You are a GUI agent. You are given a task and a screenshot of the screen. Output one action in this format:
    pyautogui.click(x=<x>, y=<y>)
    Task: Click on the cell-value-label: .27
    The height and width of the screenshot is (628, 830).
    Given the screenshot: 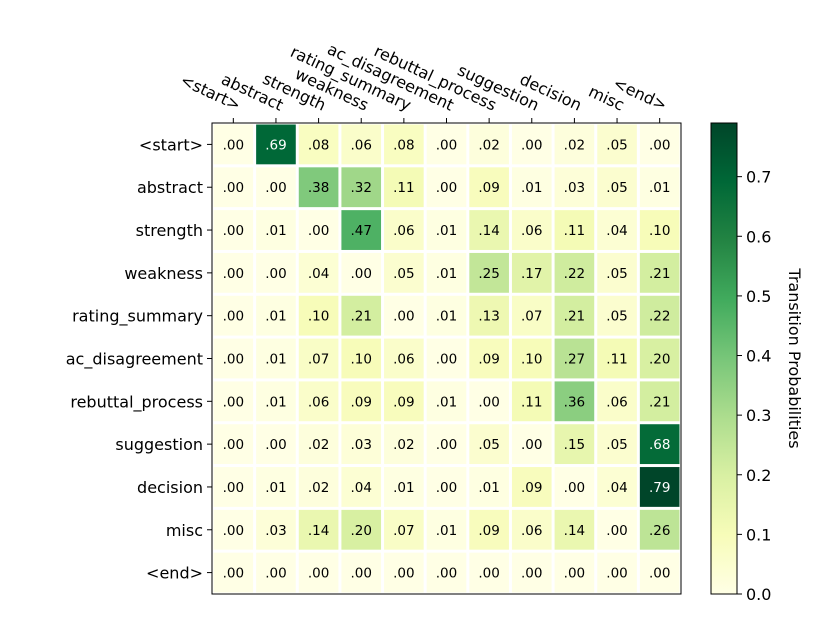 What is the action you would take?
    pyautogui.click(x=574, y=360)
    